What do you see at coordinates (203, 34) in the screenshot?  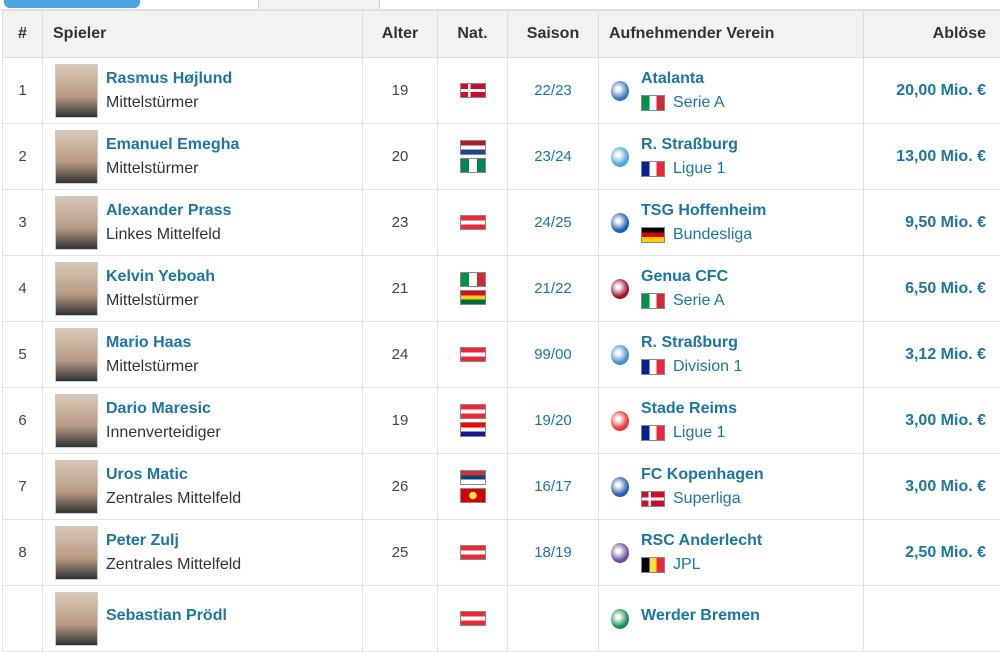 I see `col-player: Spieler` at bounding box center [203, 34].